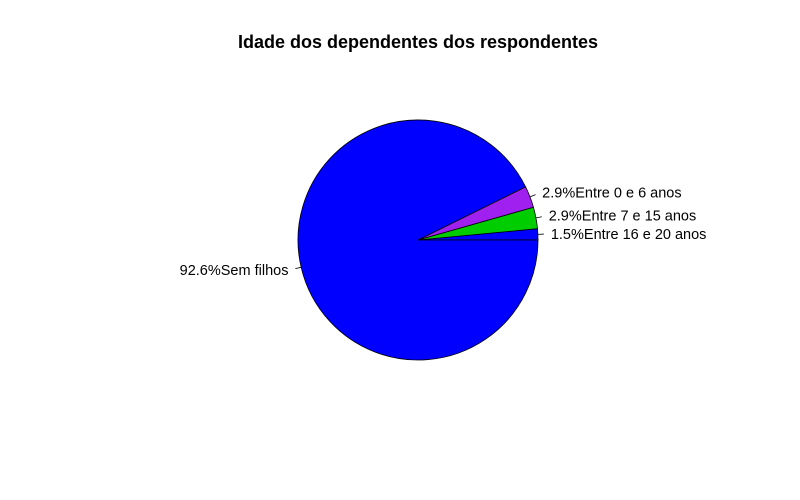  Describe the element at coordinates (623, 217) in the screenshot. I see `pie-label-1: 2.9%Entre 7 e 15 anos` at that location.